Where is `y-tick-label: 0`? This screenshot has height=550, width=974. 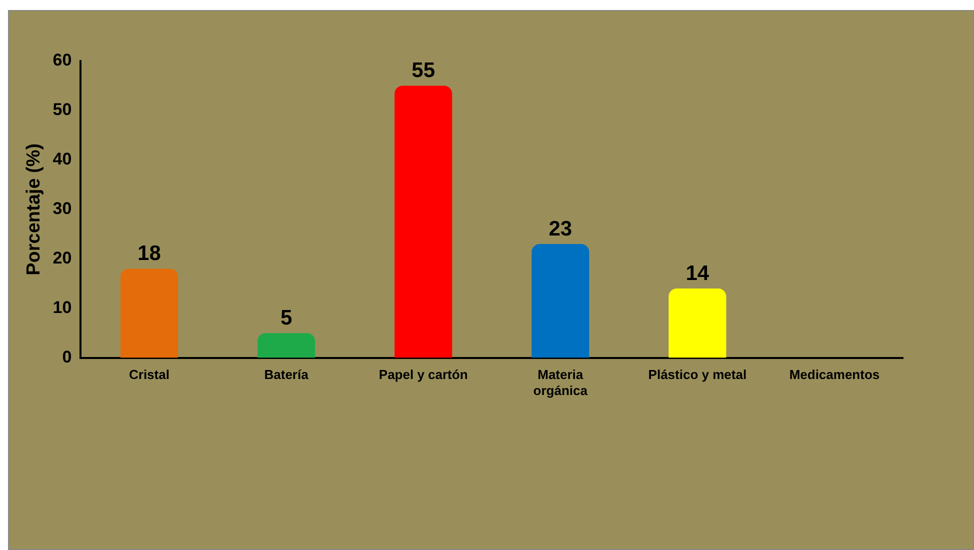 y-tick-label: 0 is located at coordinates (67, 356).